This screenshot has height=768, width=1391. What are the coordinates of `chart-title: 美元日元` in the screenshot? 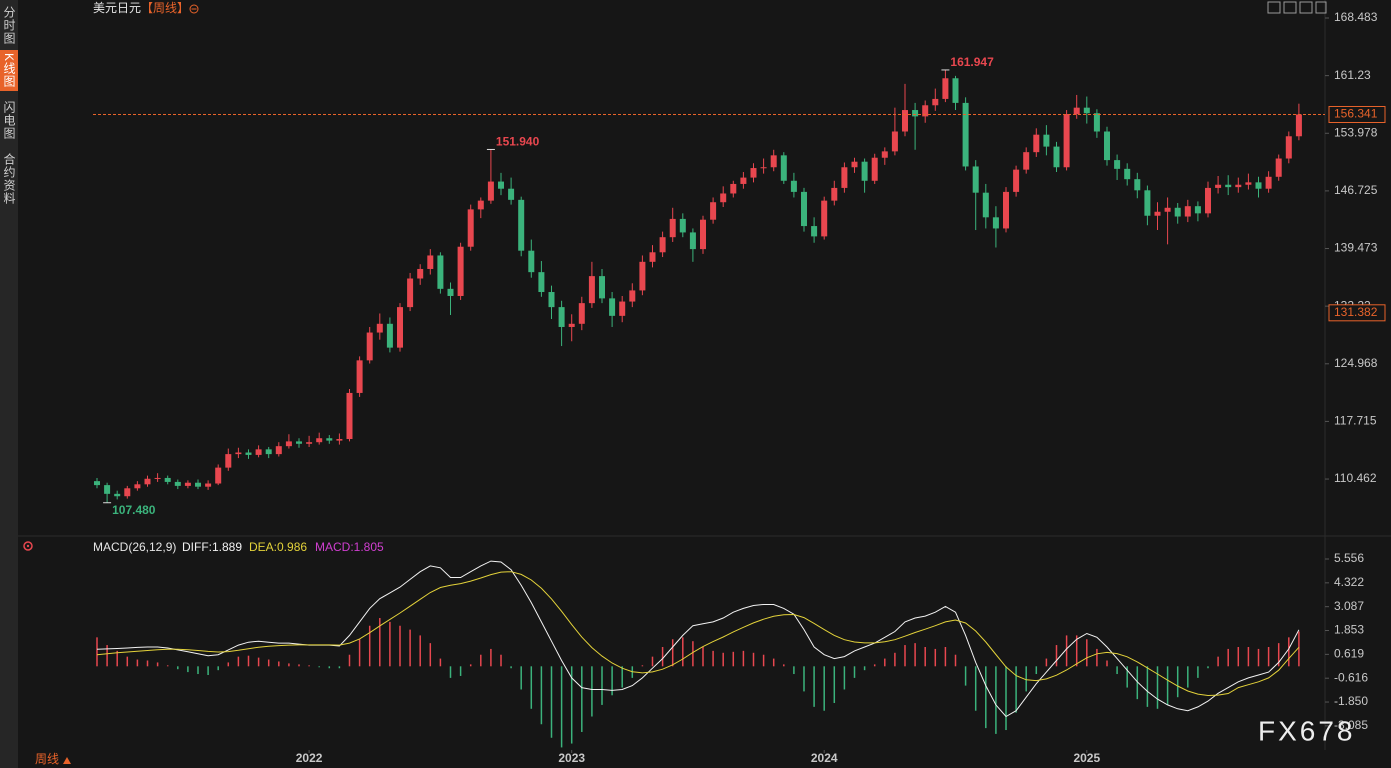 It's located at (117, 8).